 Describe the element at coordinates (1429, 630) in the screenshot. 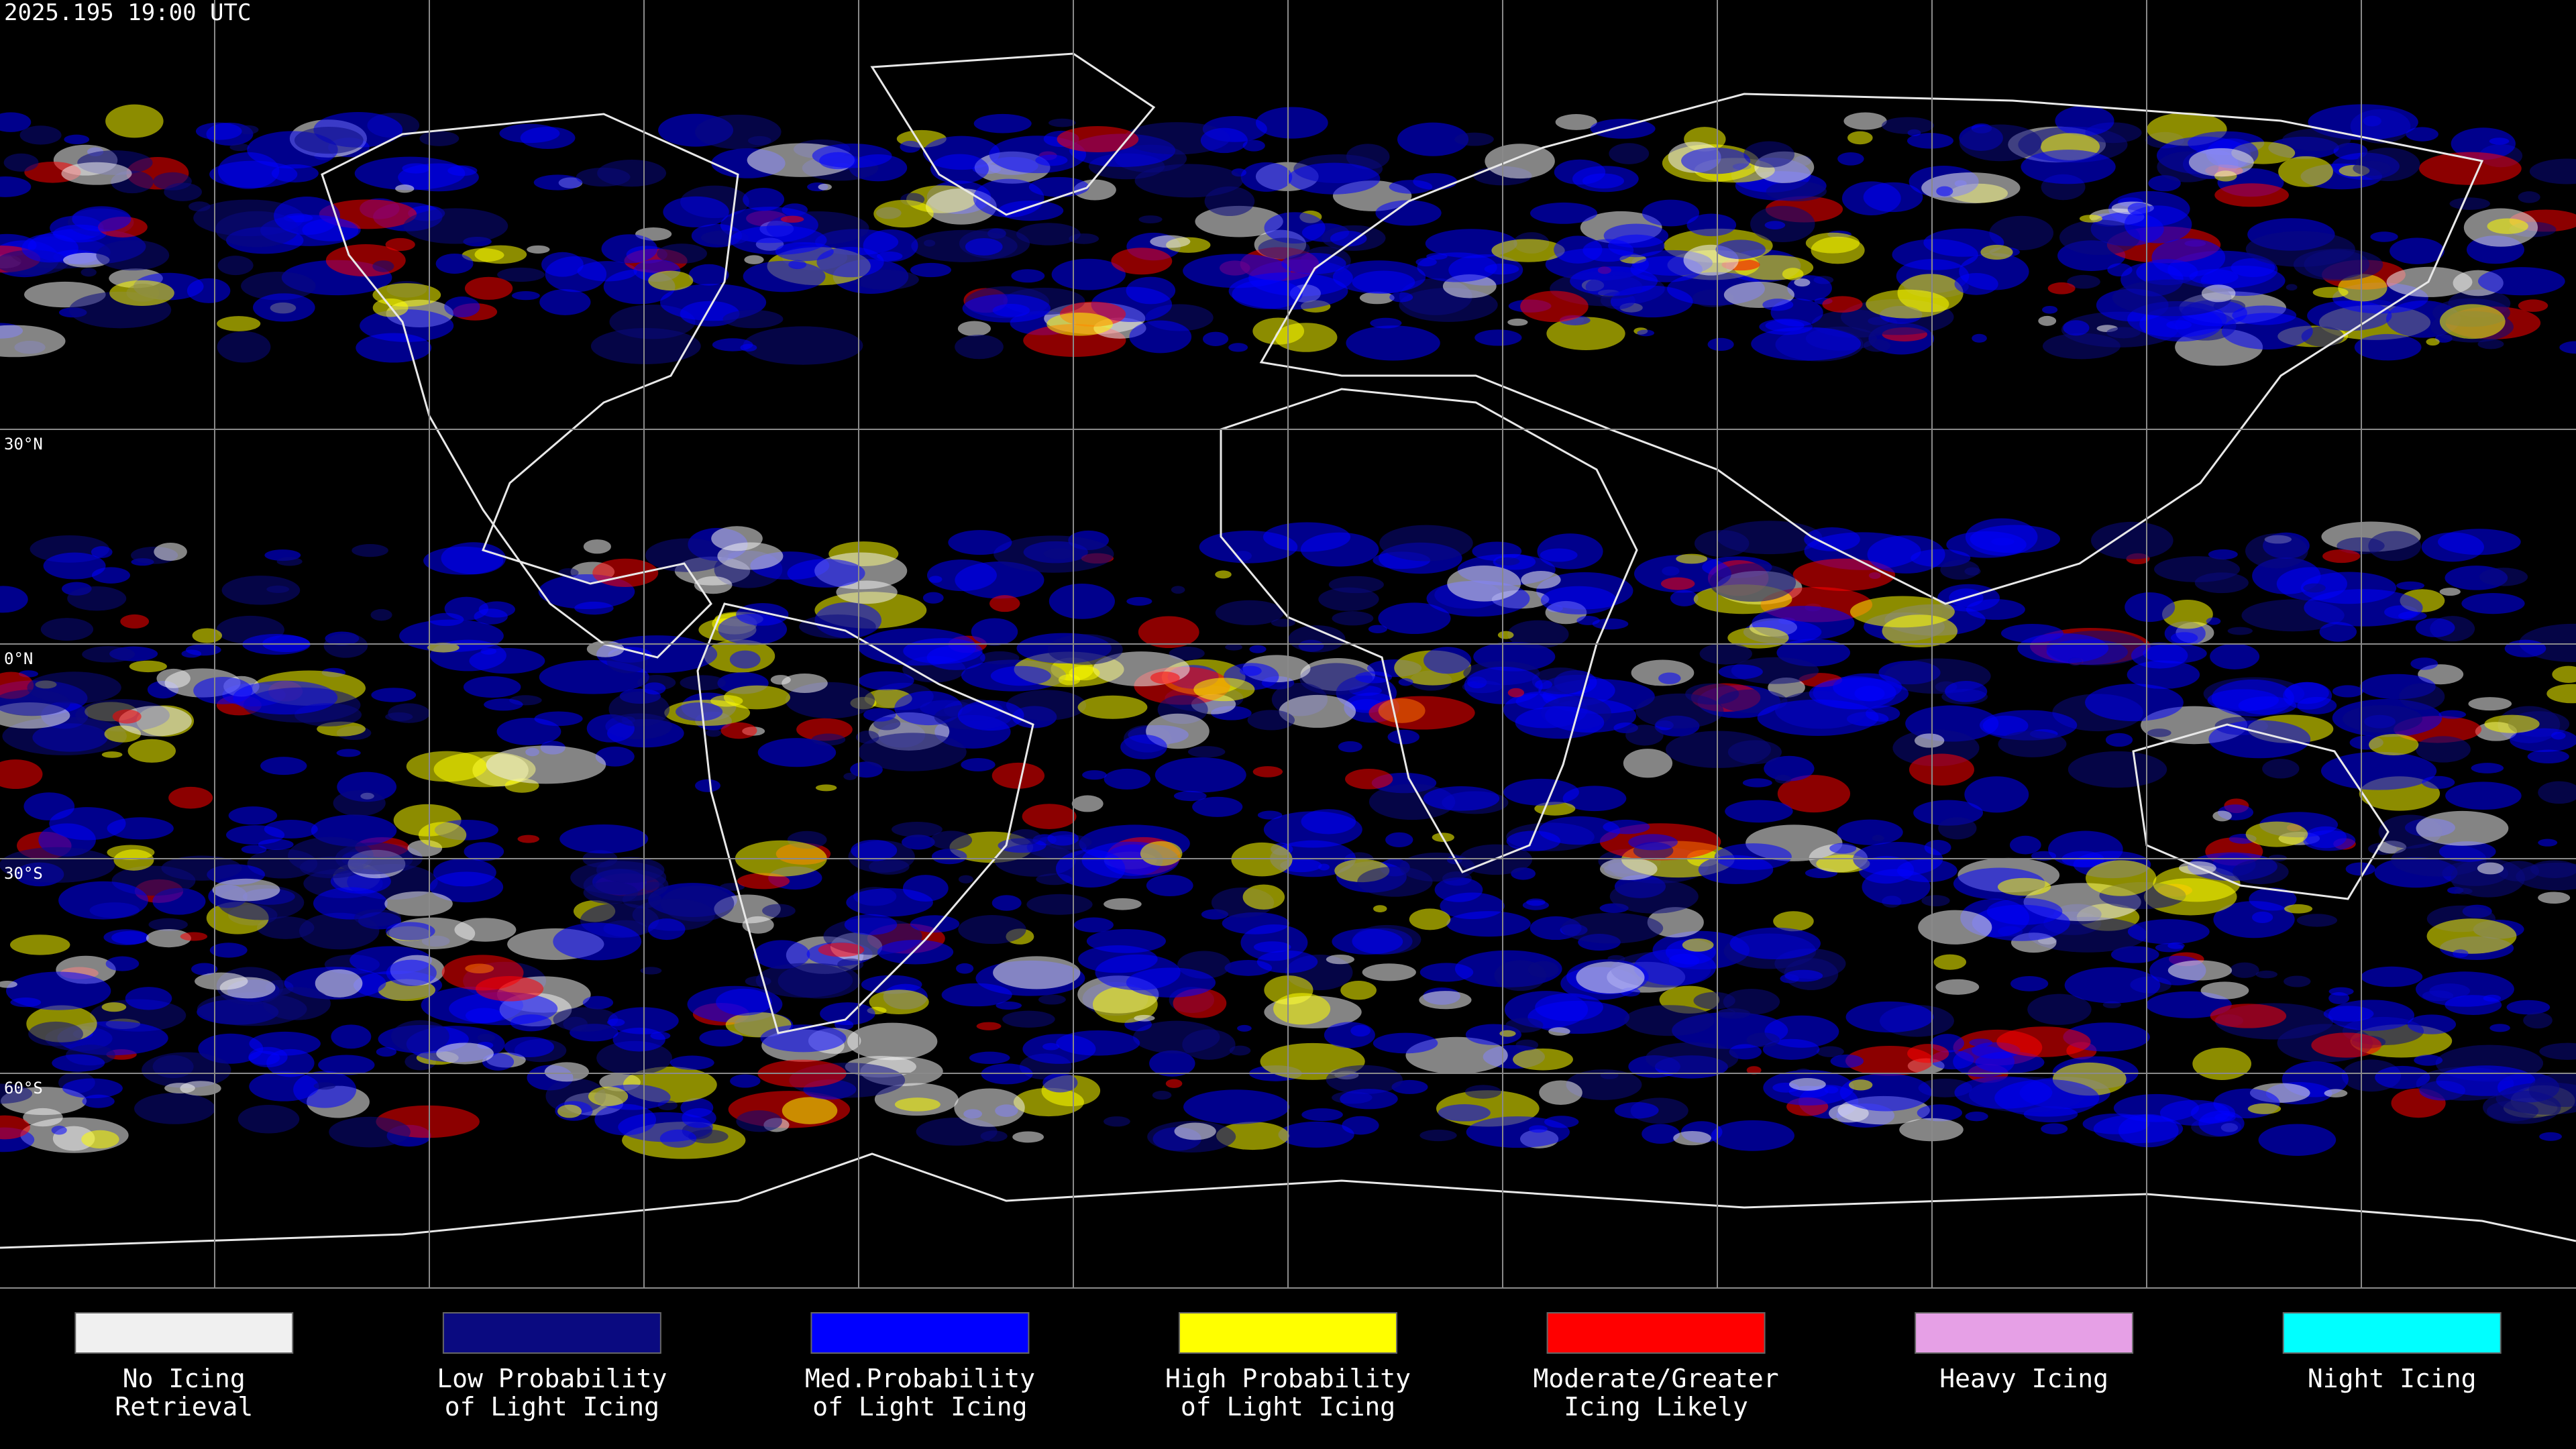

I see `coastline` at that location.